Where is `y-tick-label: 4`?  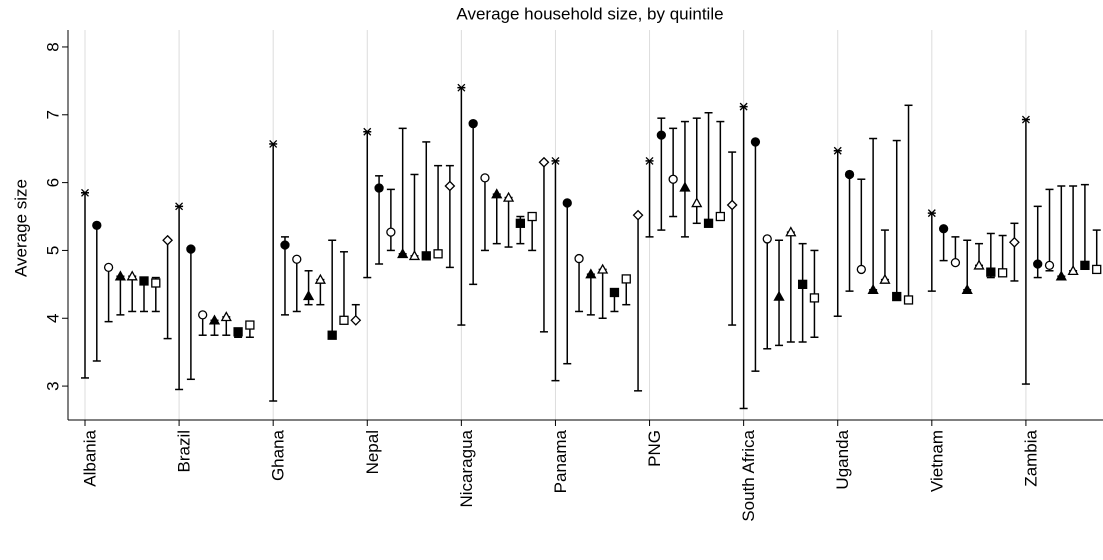 y-tick-label: 4 is located at coordinates (52, 318).